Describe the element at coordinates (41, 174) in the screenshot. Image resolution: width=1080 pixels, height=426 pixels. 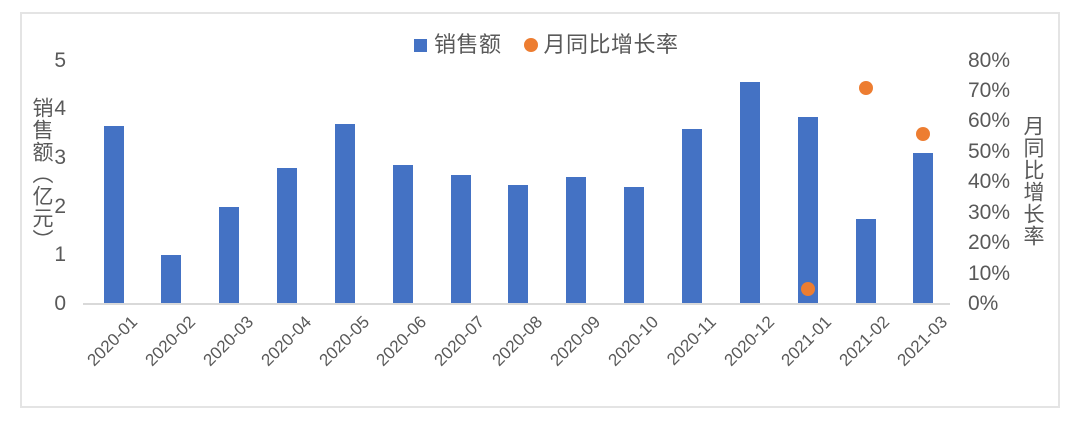
I see `left-axis-title: 销售额（亿元）` at that location.